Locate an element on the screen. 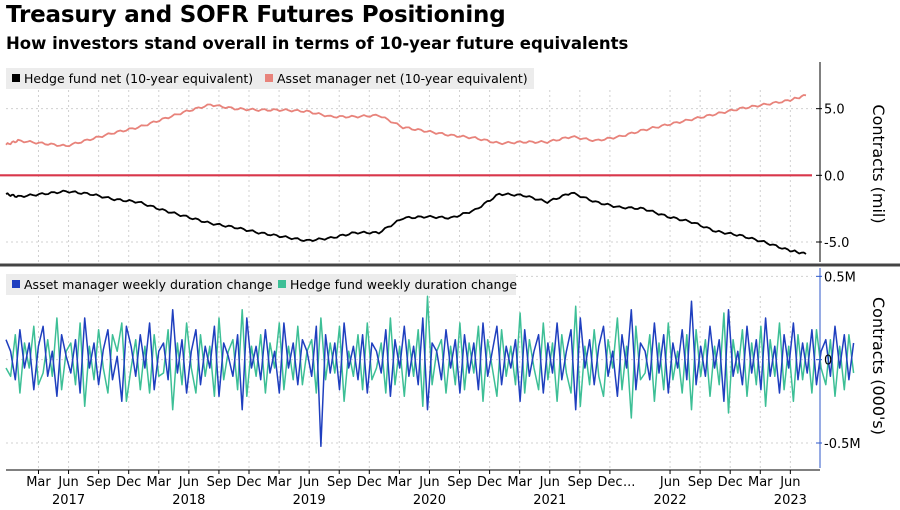 This screenshot has height=510, width=900. x-tick-label-3: Dec is located at coordinates (128, 482).